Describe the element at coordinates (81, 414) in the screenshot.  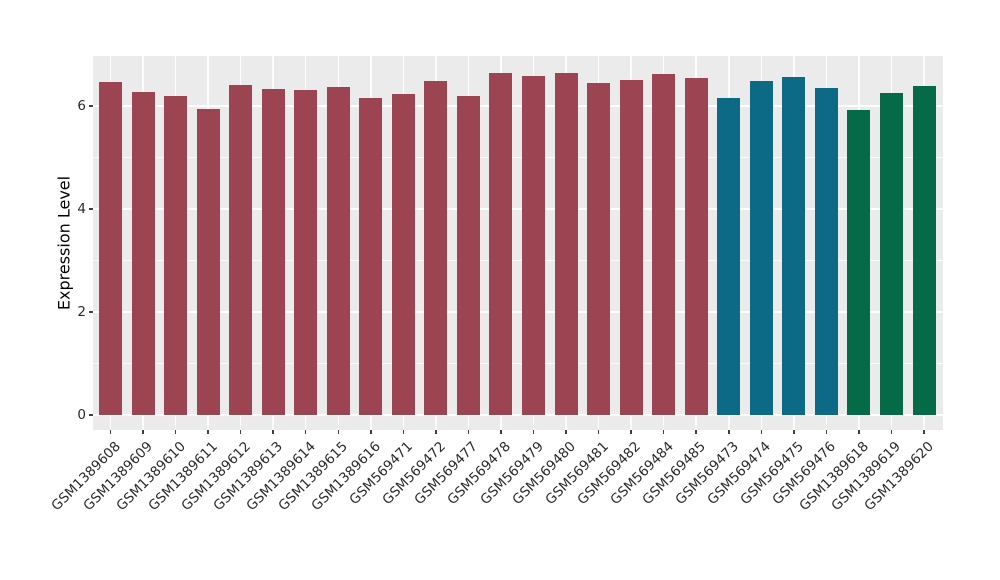
I see `y-tick-label: 0` at that location.